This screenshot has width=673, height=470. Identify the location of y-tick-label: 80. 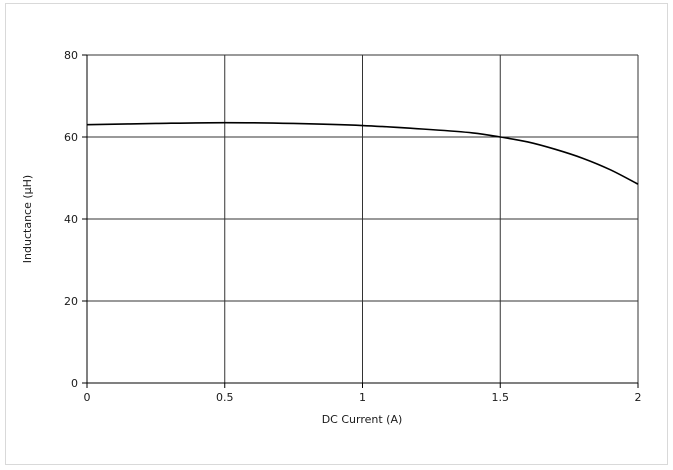
(71, 55).